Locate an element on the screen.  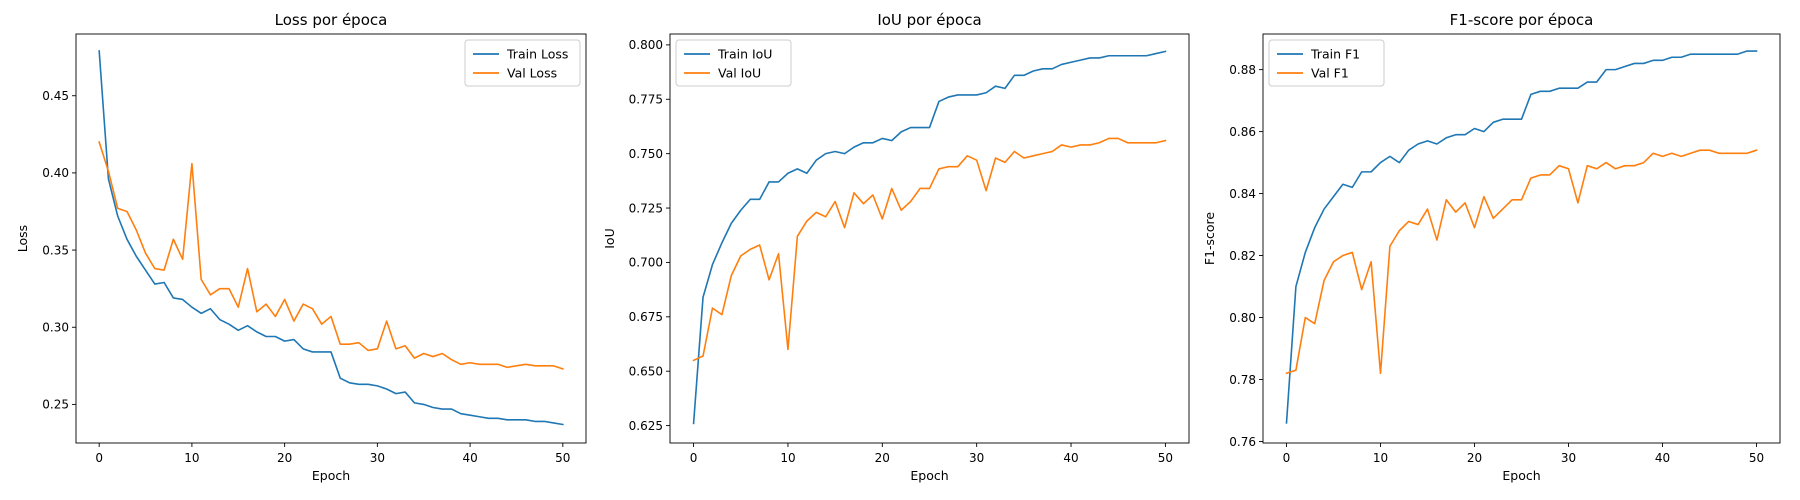
y-tick-label: 0.750 is located at coordinates (646, 154).